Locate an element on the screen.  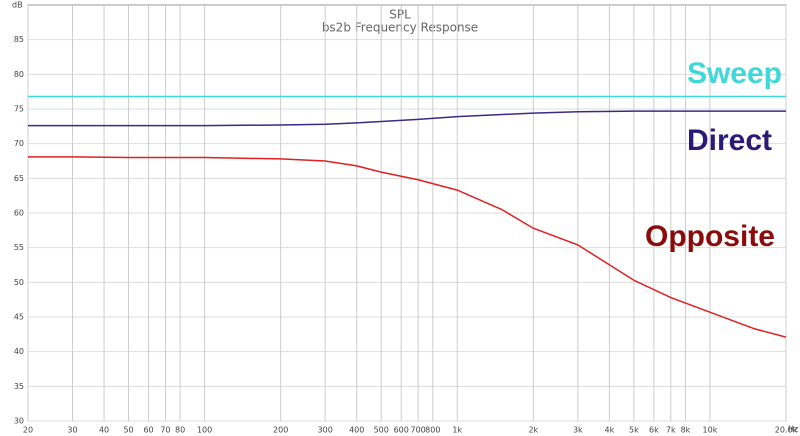
y-tick-label: 45 is located at coordinates (19, 317).